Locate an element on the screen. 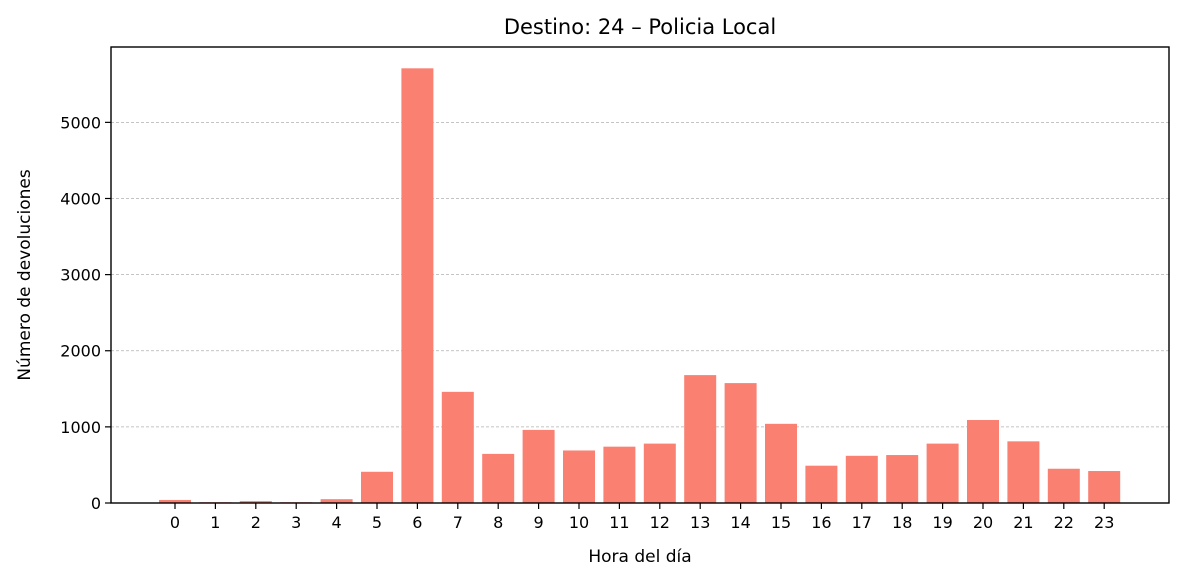  x-tick-label: 19 is located at coordinates (942, 522).